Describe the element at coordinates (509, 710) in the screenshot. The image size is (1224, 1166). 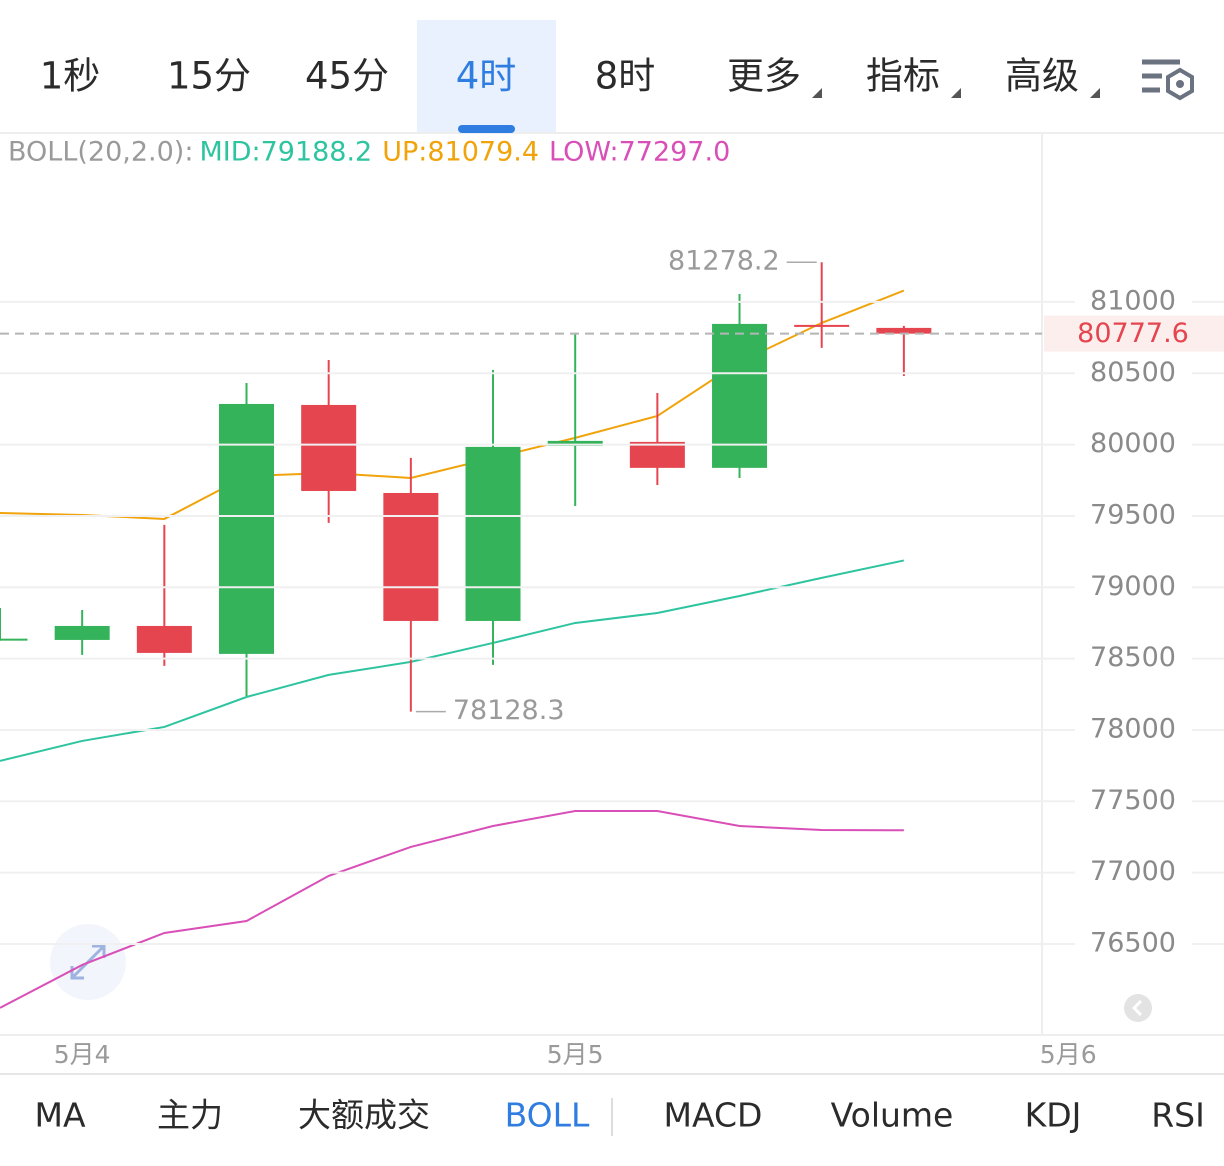
I see `annotation: 78128.3` at that location.